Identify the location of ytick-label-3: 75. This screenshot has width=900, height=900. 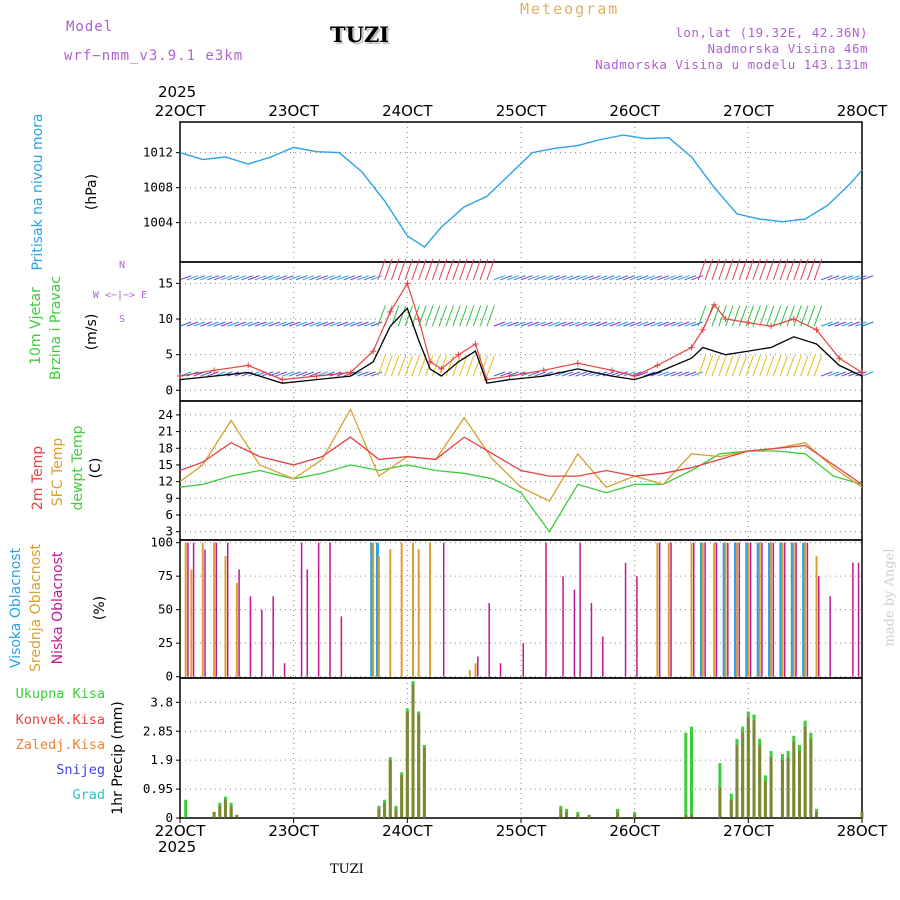
(165, 575).